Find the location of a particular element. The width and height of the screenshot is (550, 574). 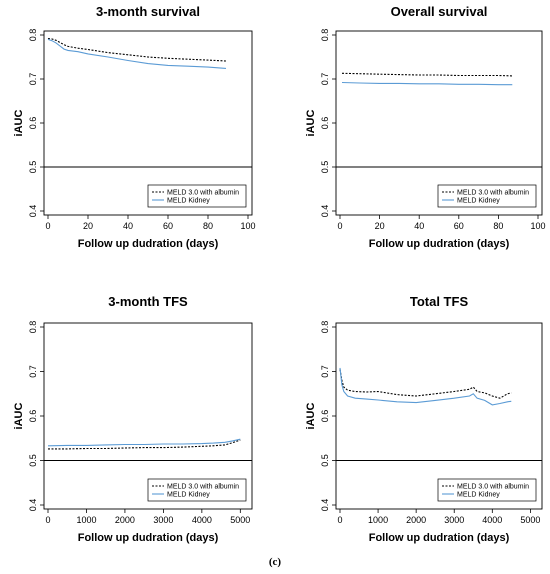

chart-title: 3-month TFS is located at coordinates (148, 301).